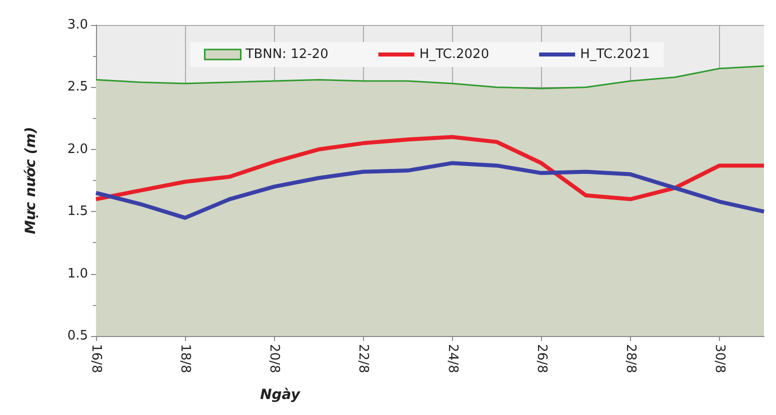 The image size is (776, 415). What do you see at coordinates (363, 359) in the screenshot?
I see `x-tick-label: 22/8` at bounding box center [363, 359].